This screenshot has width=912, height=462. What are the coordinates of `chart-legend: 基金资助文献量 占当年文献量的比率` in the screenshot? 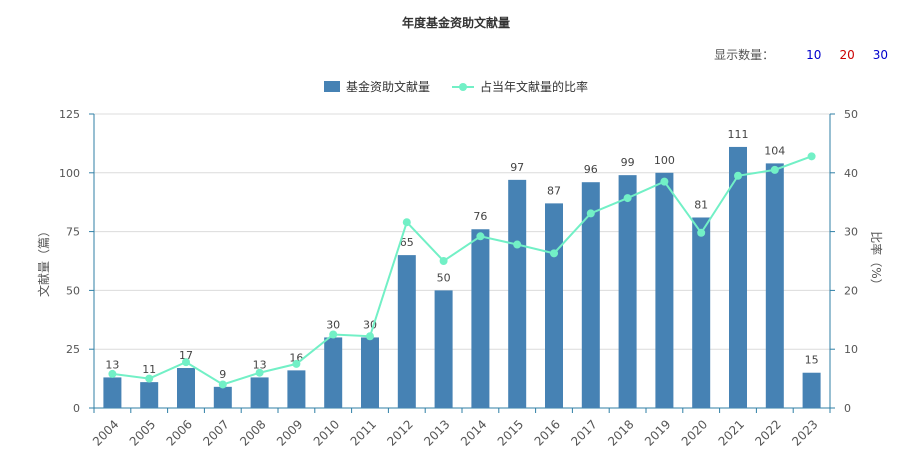 It's located at (456, 86).